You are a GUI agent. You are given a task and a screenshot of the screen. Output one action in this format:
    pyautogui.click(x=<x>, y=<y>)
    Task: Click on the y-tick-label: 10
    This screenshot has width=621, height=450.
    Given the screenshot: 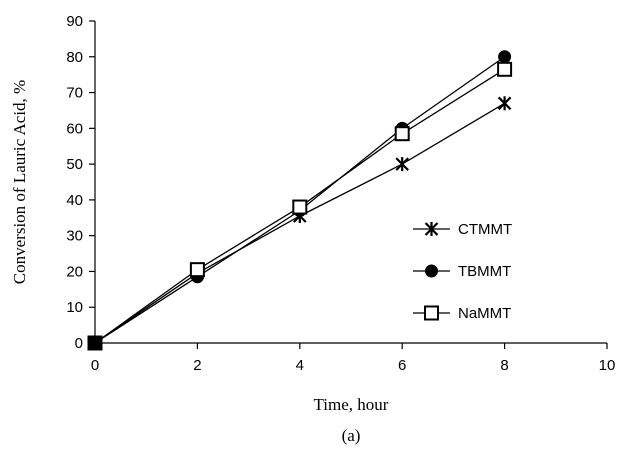 What is the action you would take?
    pyautogui.click(x=74, y=307)
    